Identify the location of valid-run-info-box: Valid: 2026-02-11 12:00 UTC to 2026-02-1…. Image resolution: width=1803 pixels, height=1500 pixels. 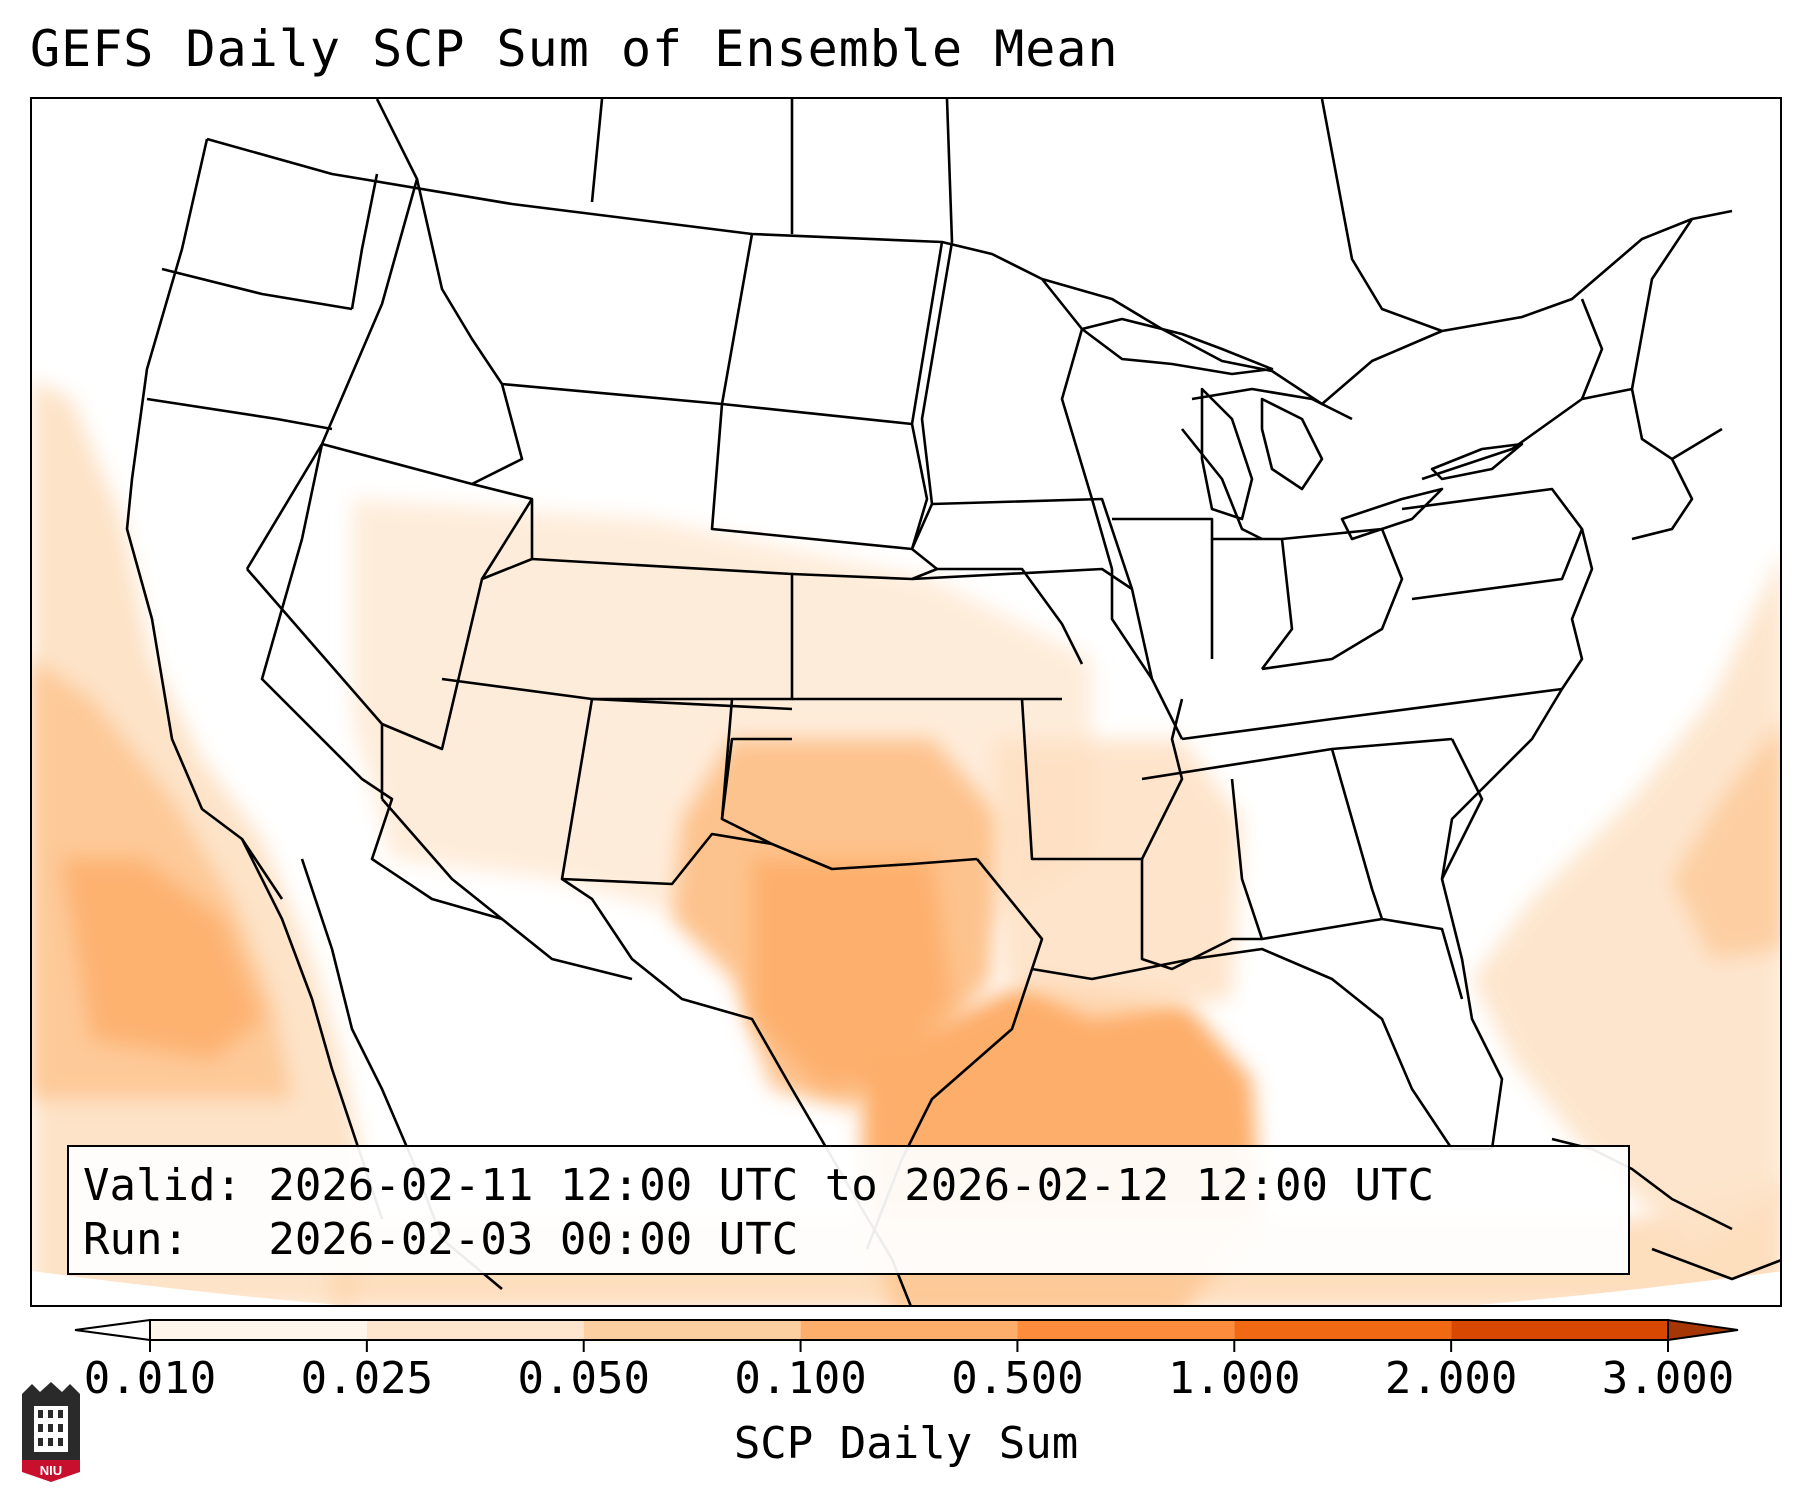
(848, 1210).